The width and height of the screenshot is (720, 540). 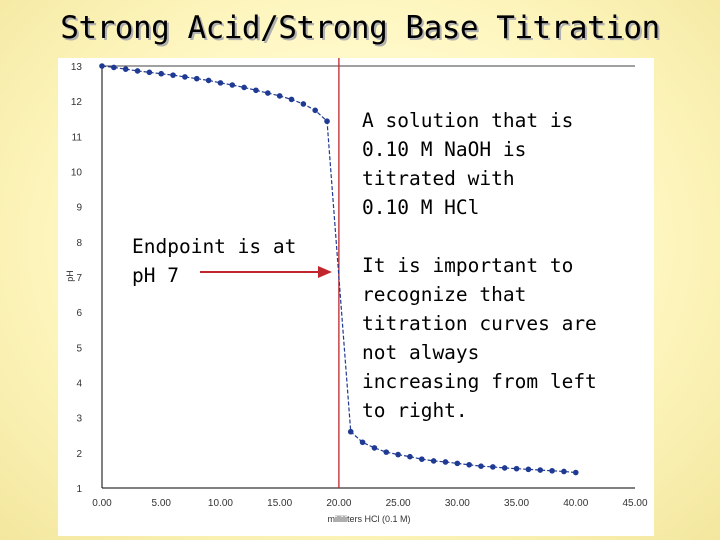 I want to click on y-tick-label: 6, so click(x=79, y=313).